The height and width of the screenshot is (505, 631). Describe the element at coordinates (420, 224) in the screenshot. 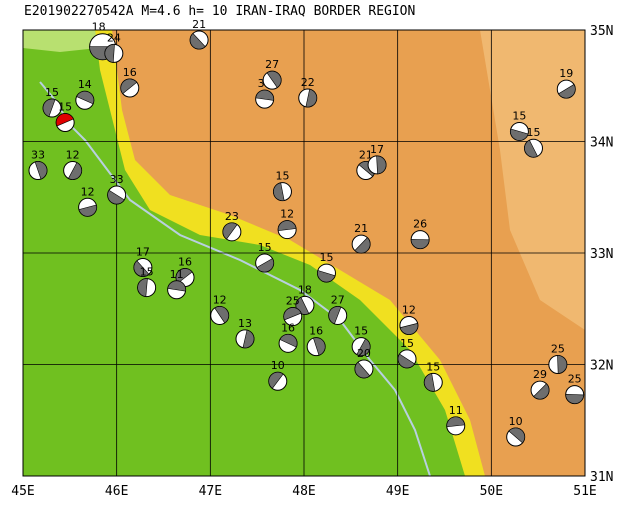

I see `depth-label: 26` at that location.